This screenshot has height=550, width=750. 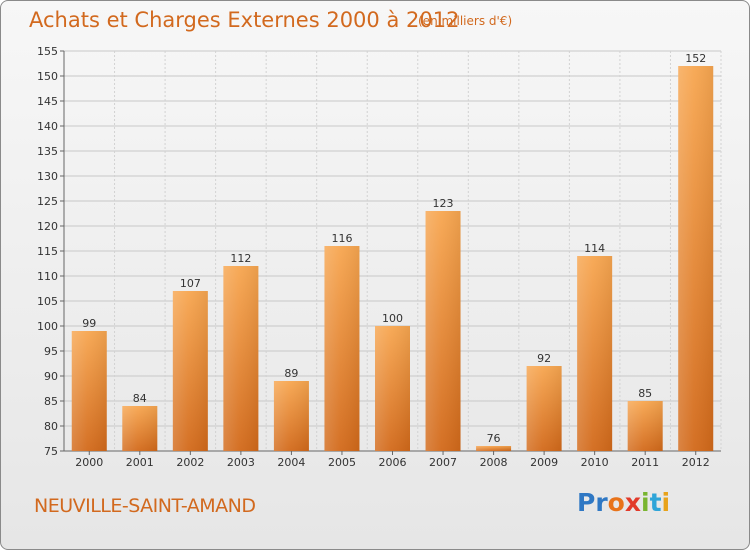 I want to click on y-tick-label: 130, so click(x=47, y=176).